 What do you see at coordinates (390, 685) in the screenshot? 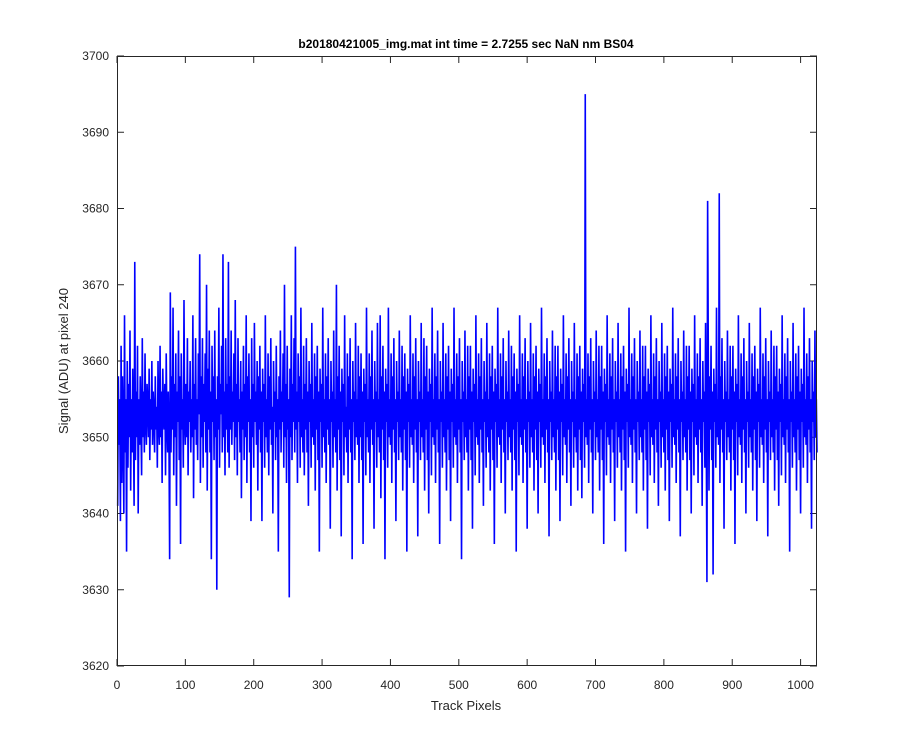
I see `x-tick-label: 400` at bounding box center [390, 685].